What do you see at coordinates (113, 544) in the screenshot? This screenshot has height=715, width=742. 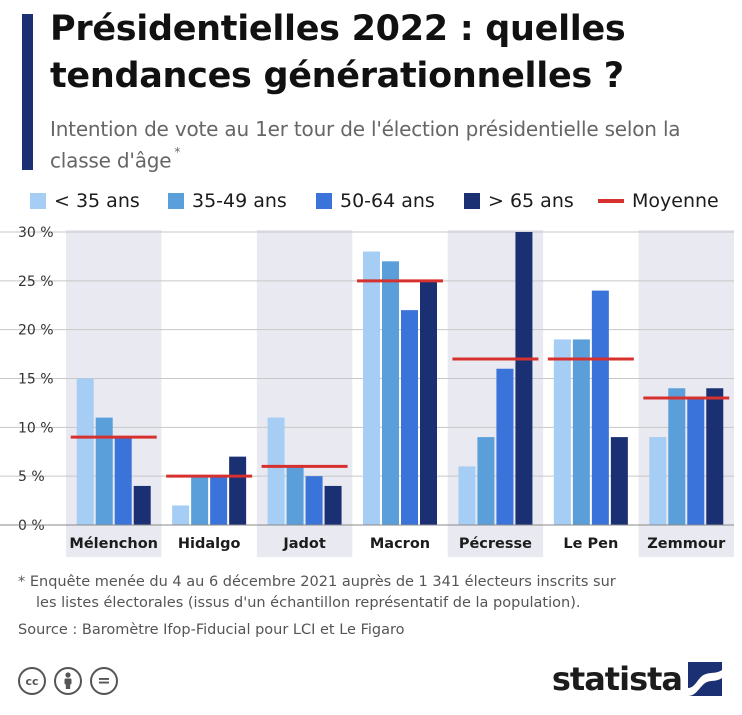 I see `x-tick-label: Mélenchon` at bounding box center [113, 544].